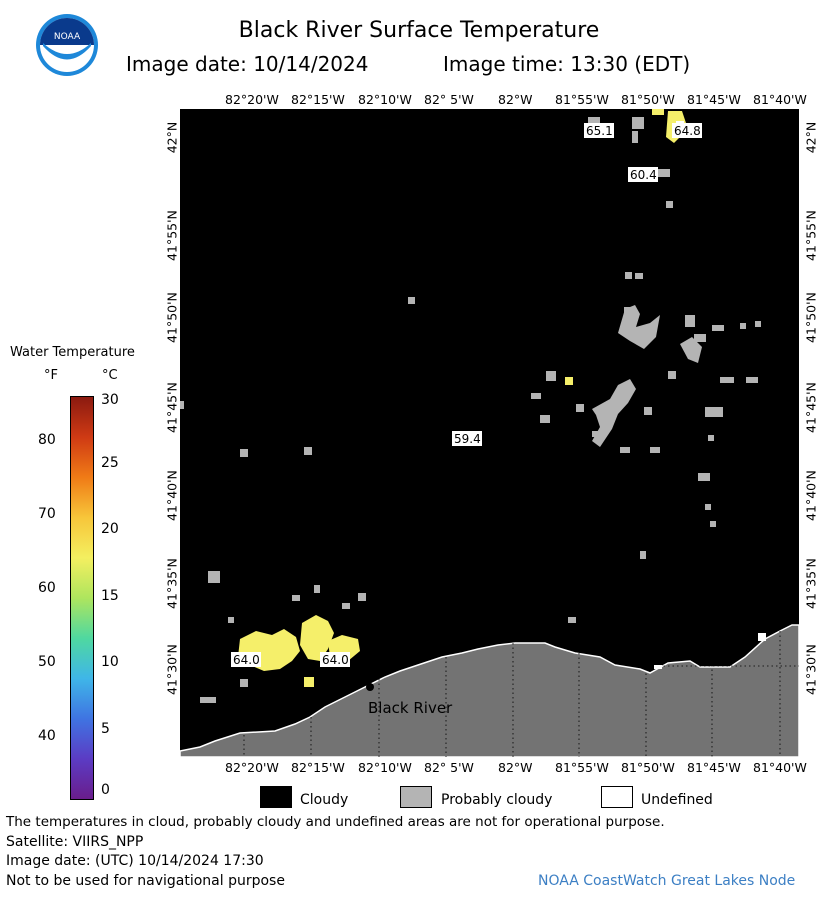 Image resolution: width=838 pixels, height=897 pixels. I want to click on lat-label-left: 42°N, so click(172, 137).